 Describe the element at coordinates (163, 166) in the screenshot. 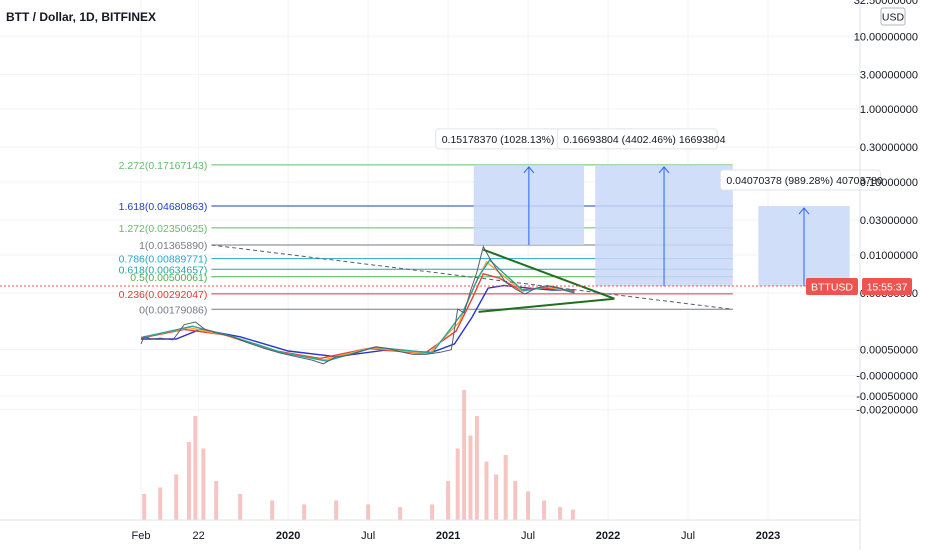

I see `fib-level-label: 2.272(0.17167143)` at that location.